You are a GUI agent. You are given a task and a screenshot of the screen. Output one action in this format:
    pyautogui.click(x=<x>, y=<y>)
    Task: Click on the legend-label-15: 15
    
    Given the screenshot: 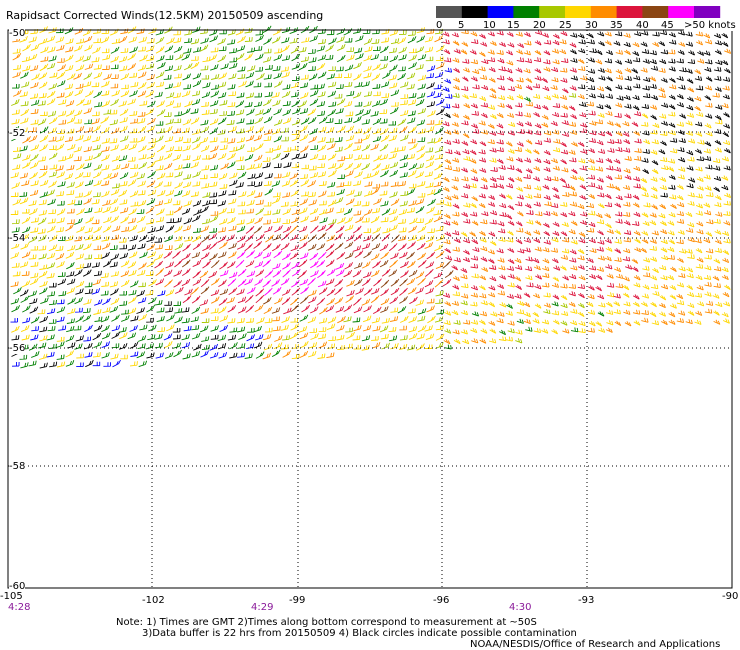 What is the action you would take?
    pyautogui.click(x=513, y=25)
    